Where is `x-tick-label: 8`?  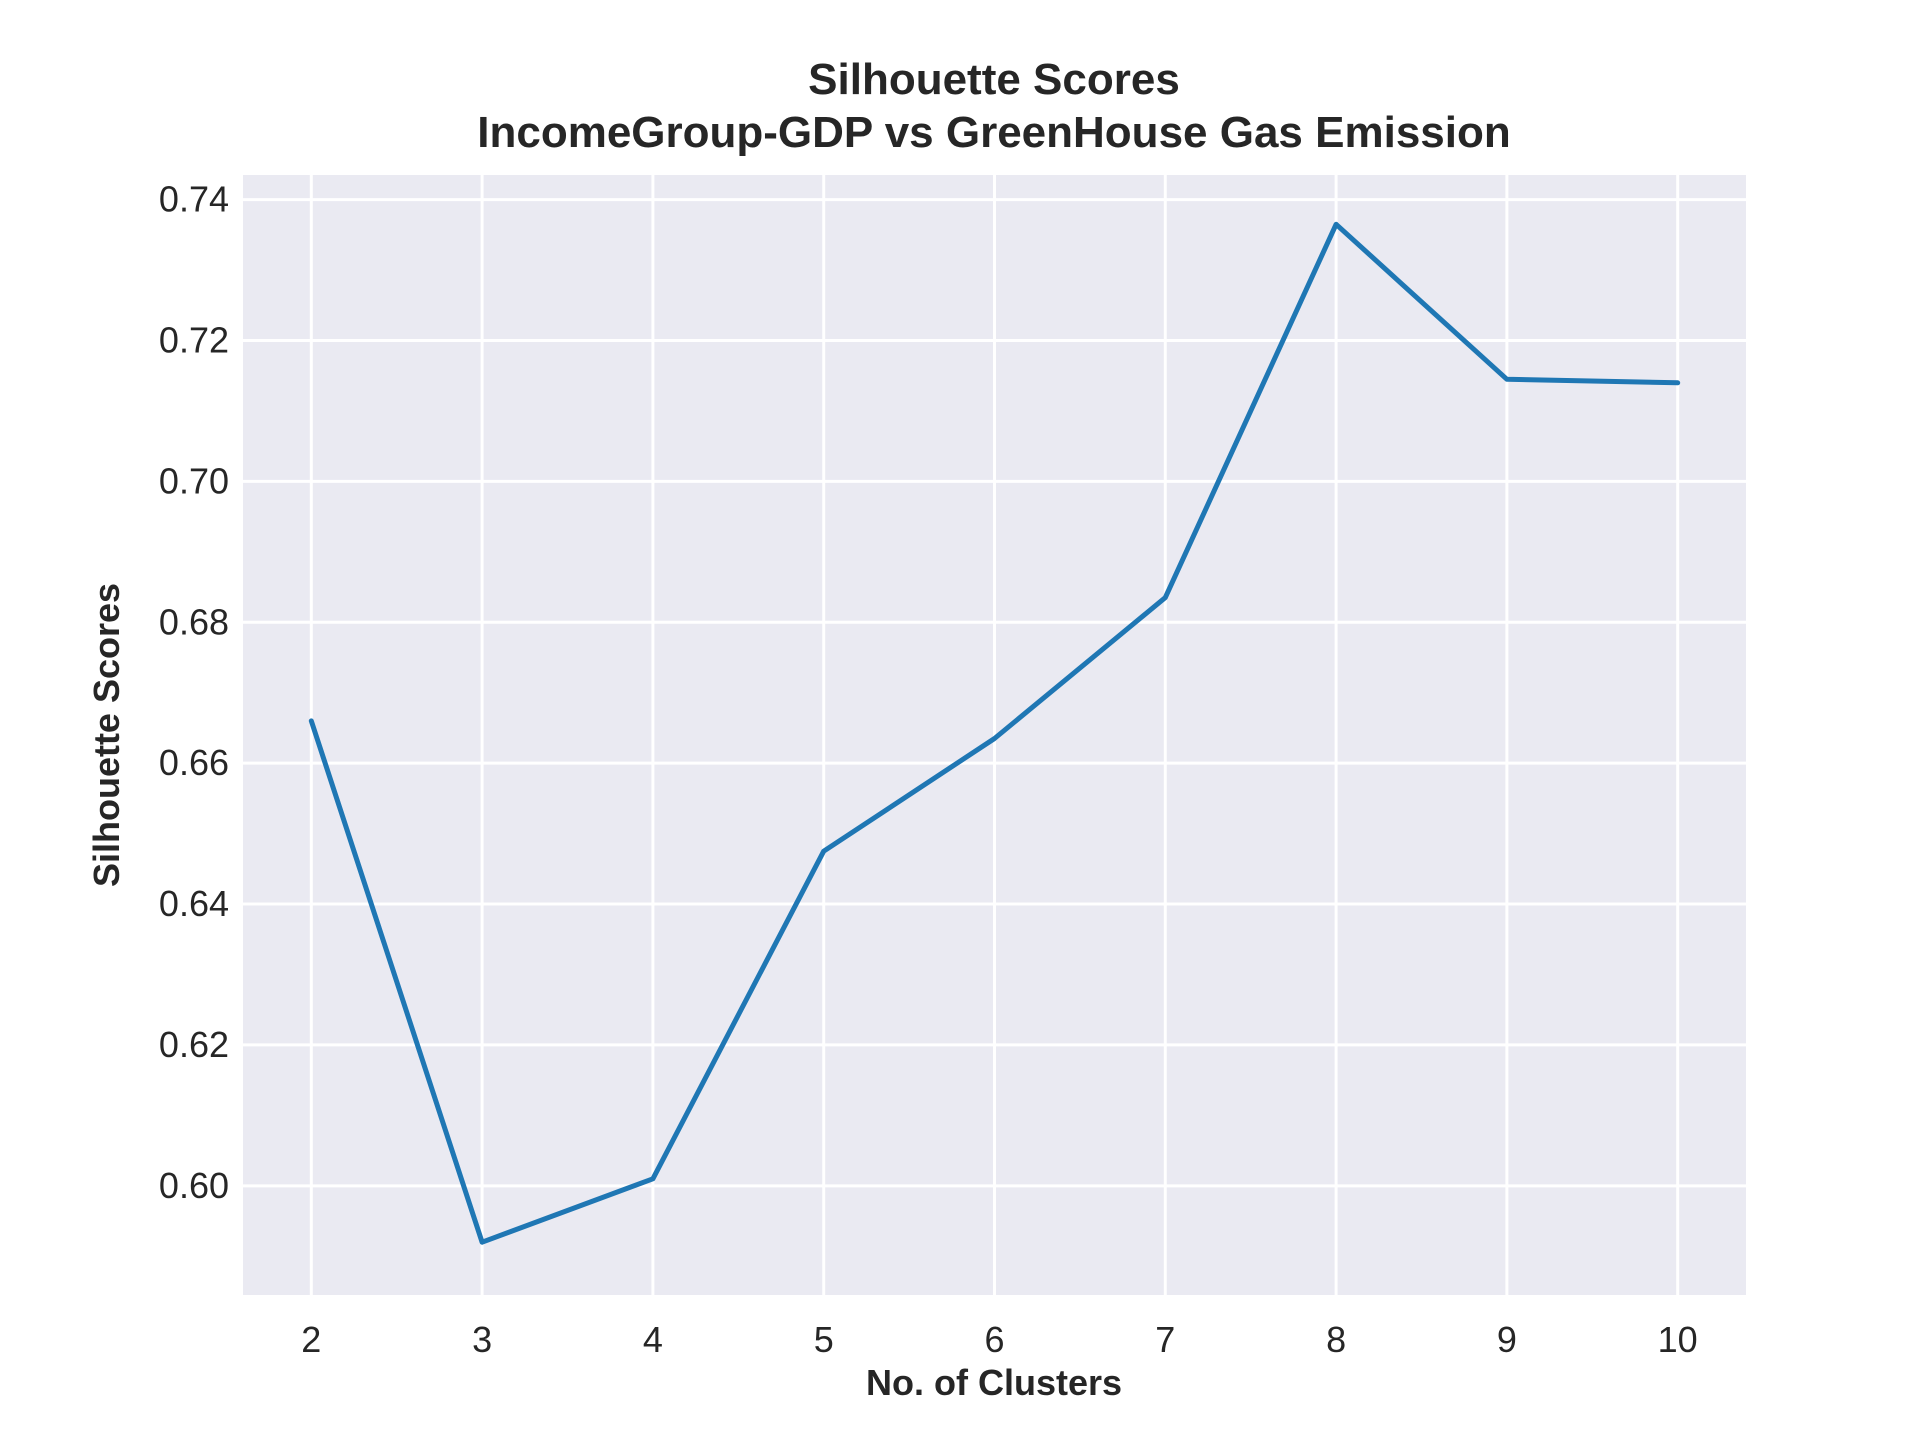
x-tick-label: 8 is located at coordinates (1336, 1339).